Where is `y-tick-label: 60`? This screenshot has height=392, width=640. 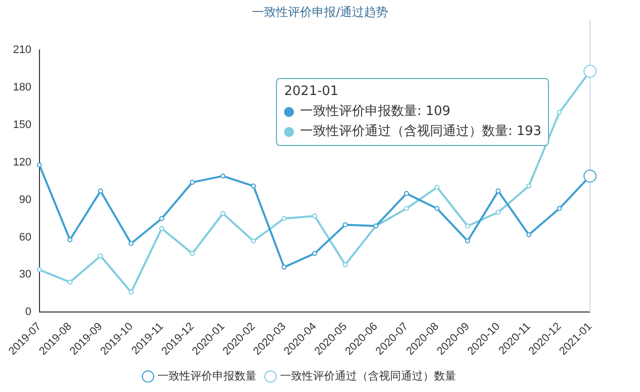 y-tick-label: 60 is located at coordinates (25, 237).